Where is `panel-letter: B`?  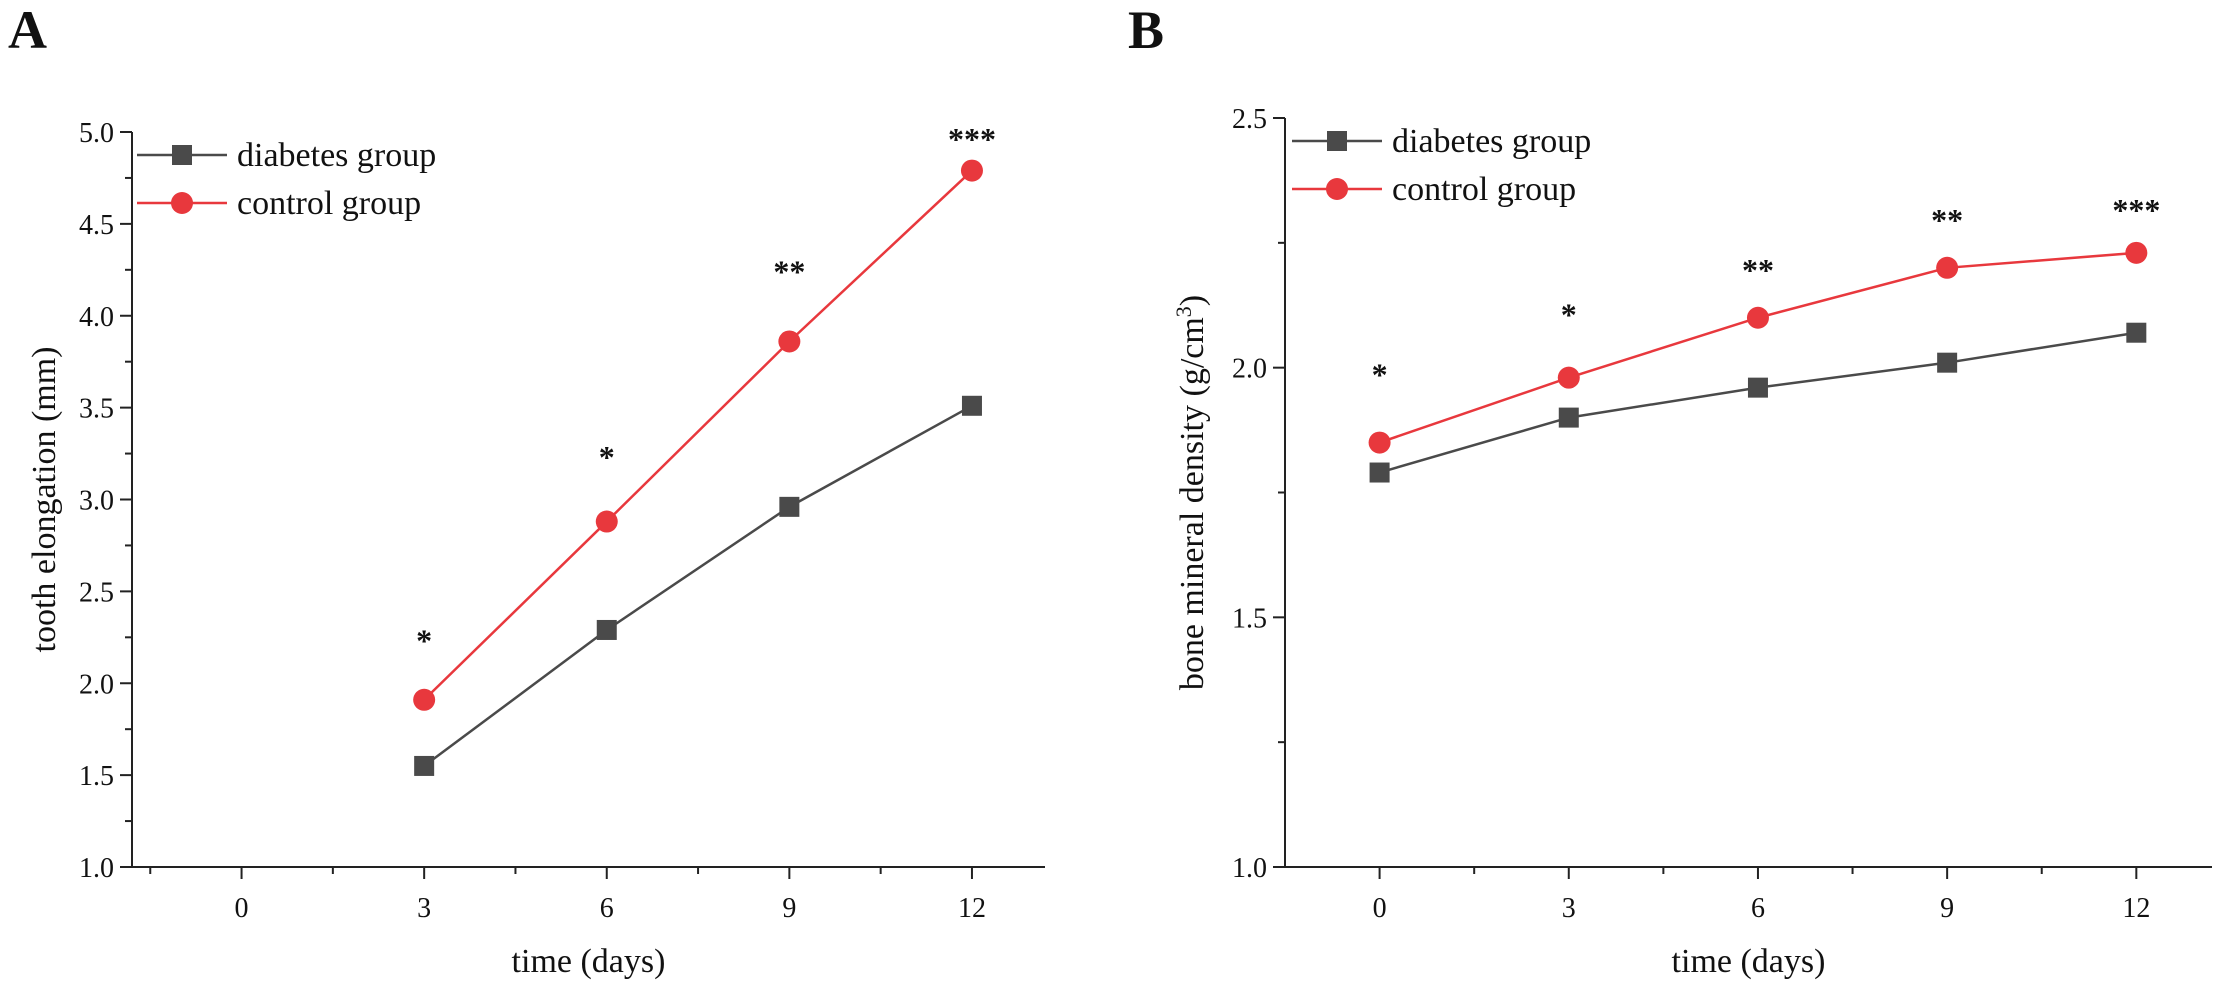 panel-letter: B is located at coordinates (1146, 30).